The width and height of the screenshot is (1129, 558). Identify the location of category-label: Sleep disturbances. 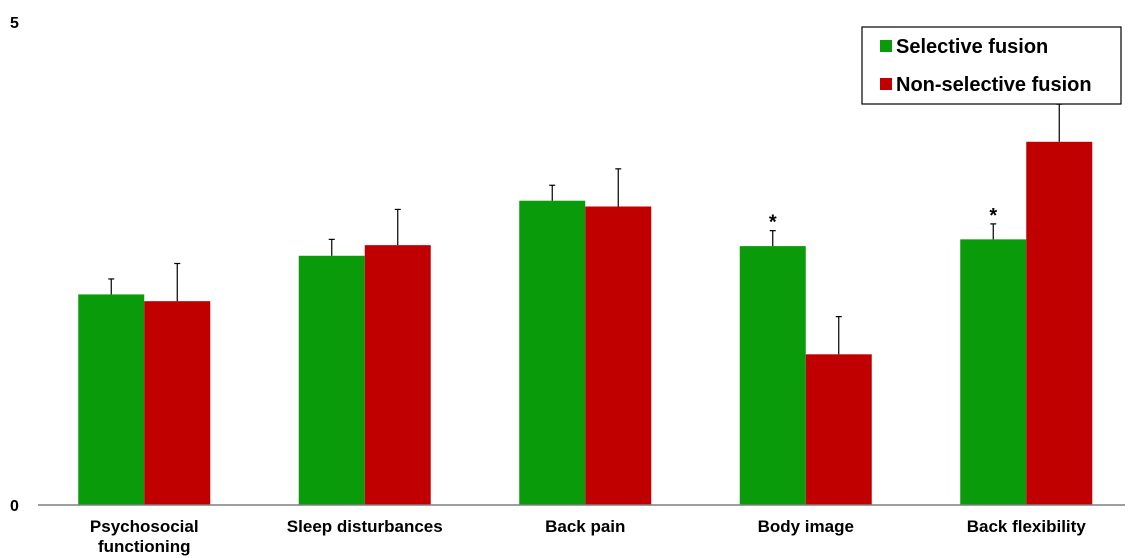
(365, 526).